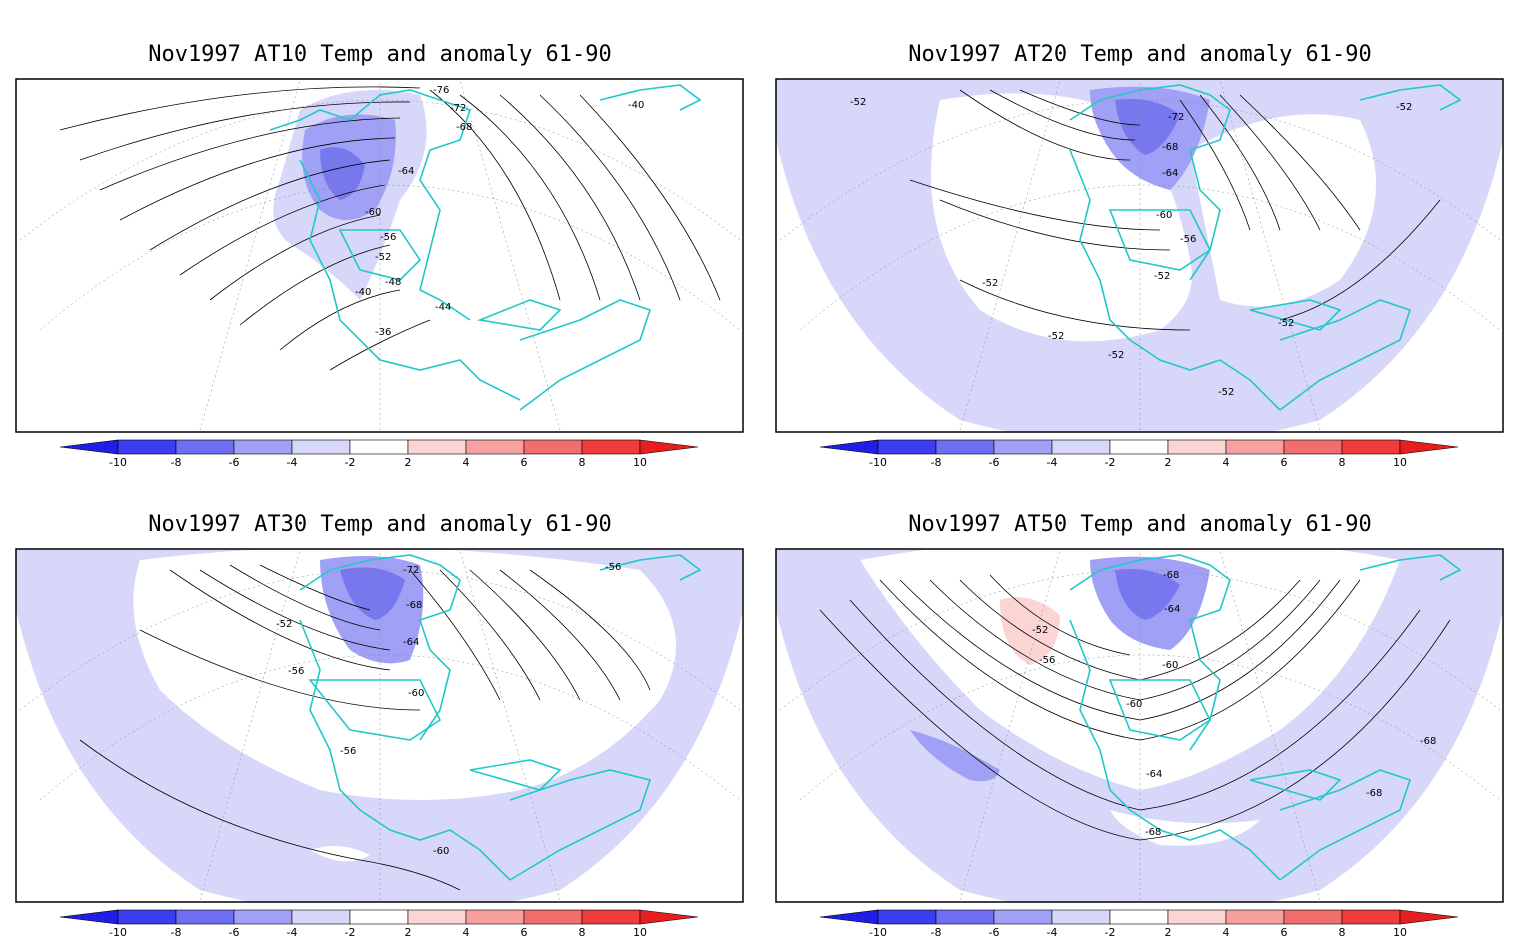 The image size is (1520, 940). What do you see at coordinates (350, 195) in the screenshot?
I see `anomaly-shading` at bounding box center [350, 195].